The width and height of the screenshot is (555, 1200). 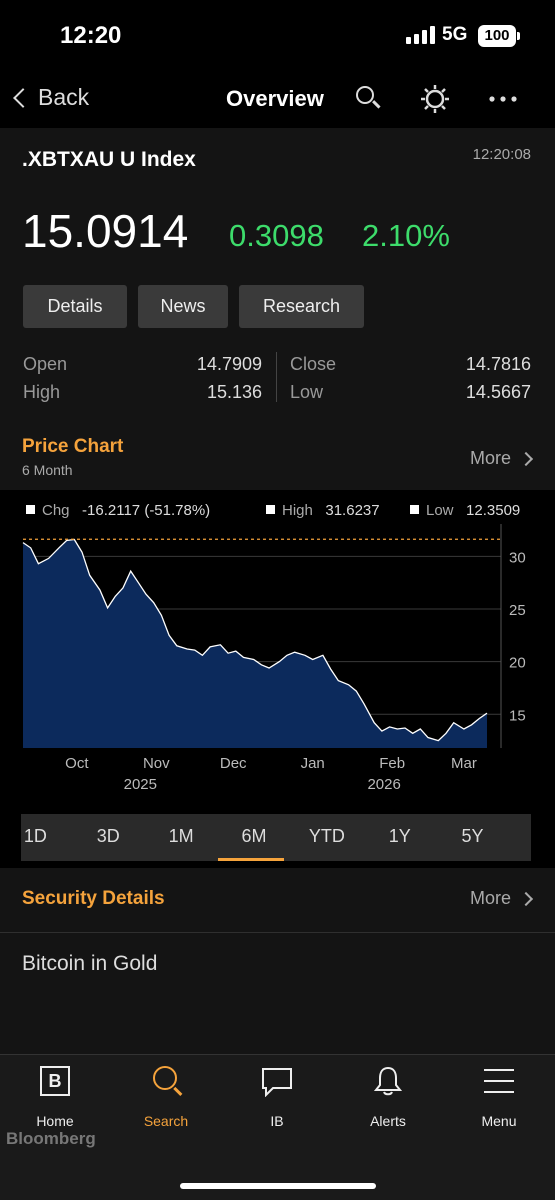 I want to click on price-chart-header: Price Chart 6 Month More, so click(x=277, y=459).